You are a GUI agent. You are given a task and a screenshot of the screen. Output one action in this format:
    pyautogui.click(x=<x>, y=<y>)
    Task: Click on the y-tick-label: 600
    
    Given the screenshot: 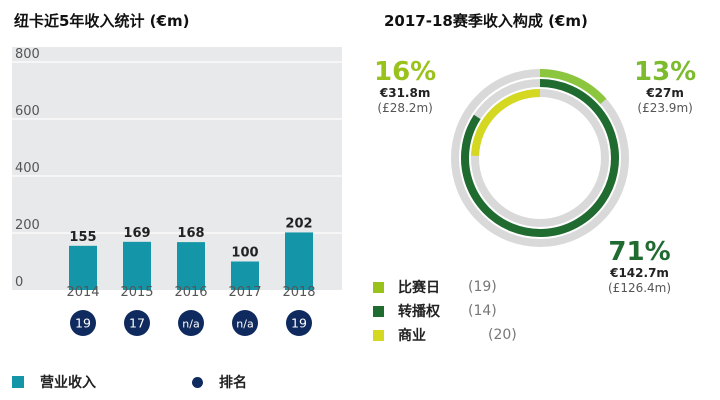 What is the action you would take?
    pyautogui.click(x=27, y=111)
    